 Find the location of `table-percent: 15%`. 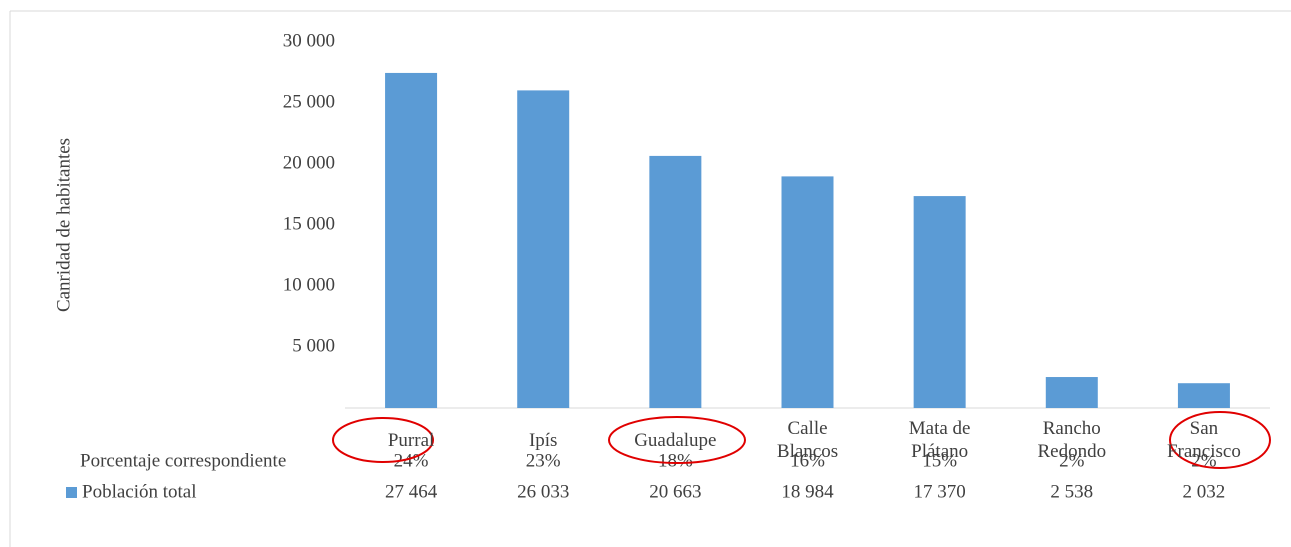

table-percent: 15% is located at coordinates (939, 460).